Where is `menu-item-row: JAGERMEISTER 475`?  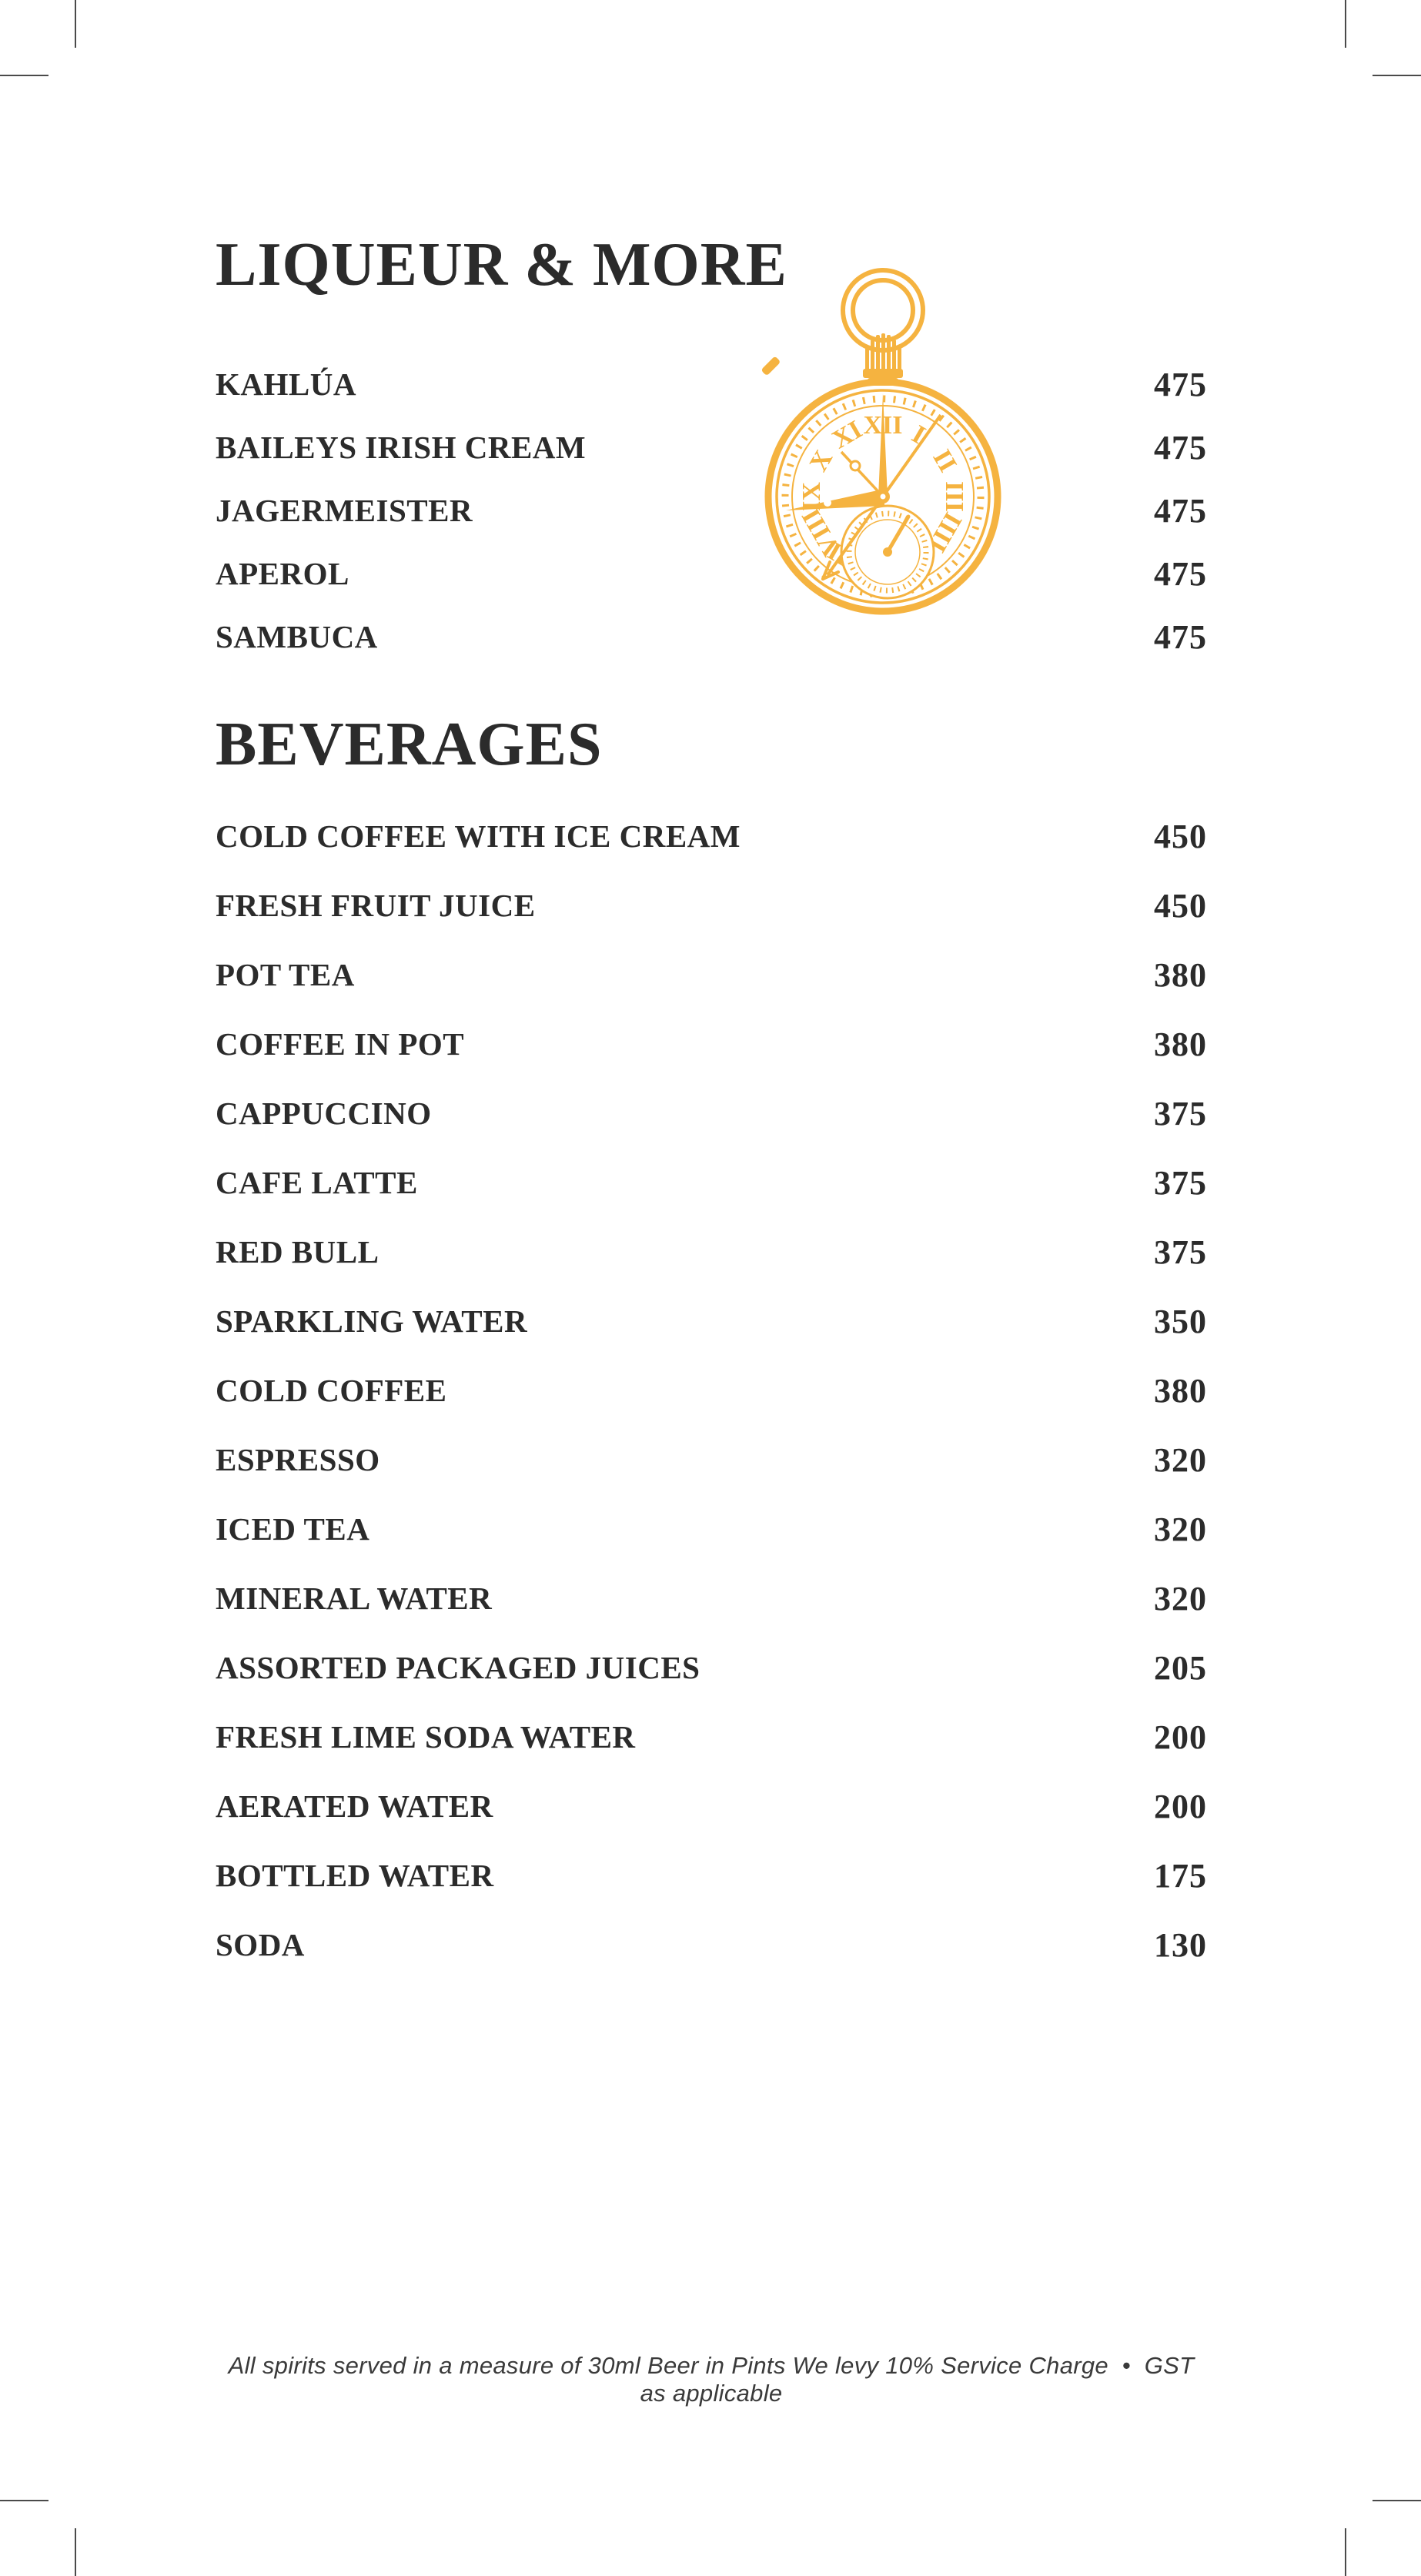 menu-item-row: JAGERMEISTER 475 is located at coordinates (711, 511).